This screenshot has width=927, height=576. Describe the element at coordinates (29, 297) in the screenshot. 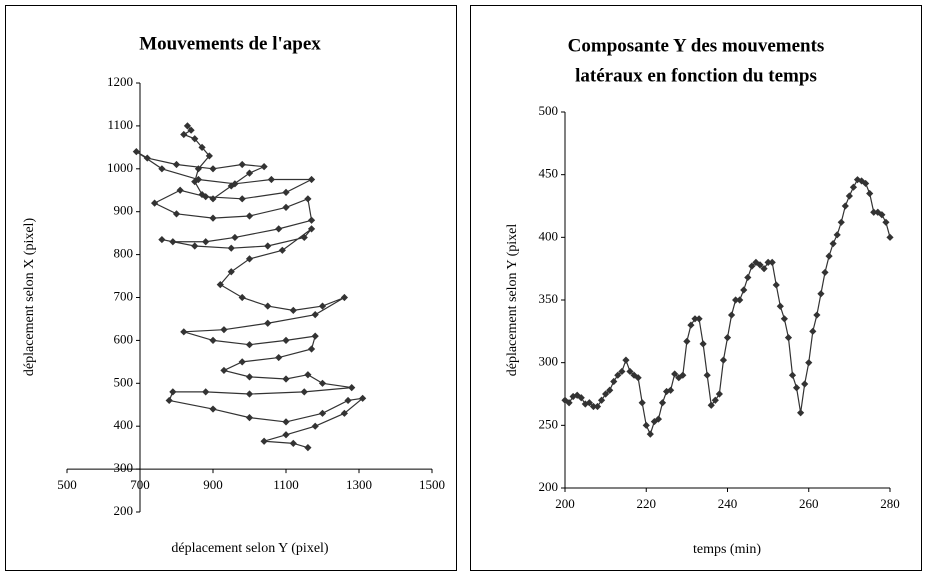

I see `y-axis-label: déplacement selon X (pixel)` at that location.